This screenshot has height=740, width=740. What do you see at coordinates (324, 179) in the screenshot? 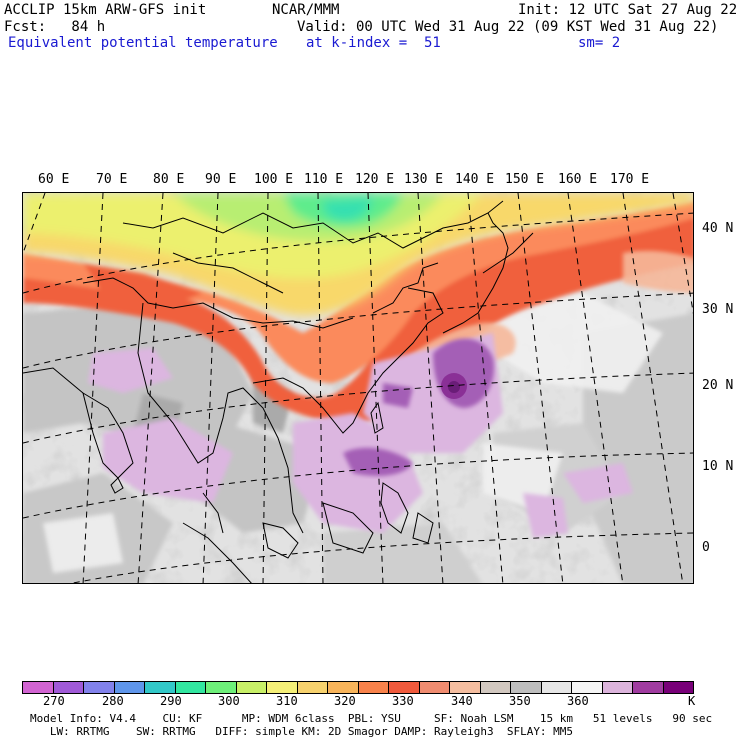
I see `lon-label-110e: 110 E` at bounding box center [324, 179].